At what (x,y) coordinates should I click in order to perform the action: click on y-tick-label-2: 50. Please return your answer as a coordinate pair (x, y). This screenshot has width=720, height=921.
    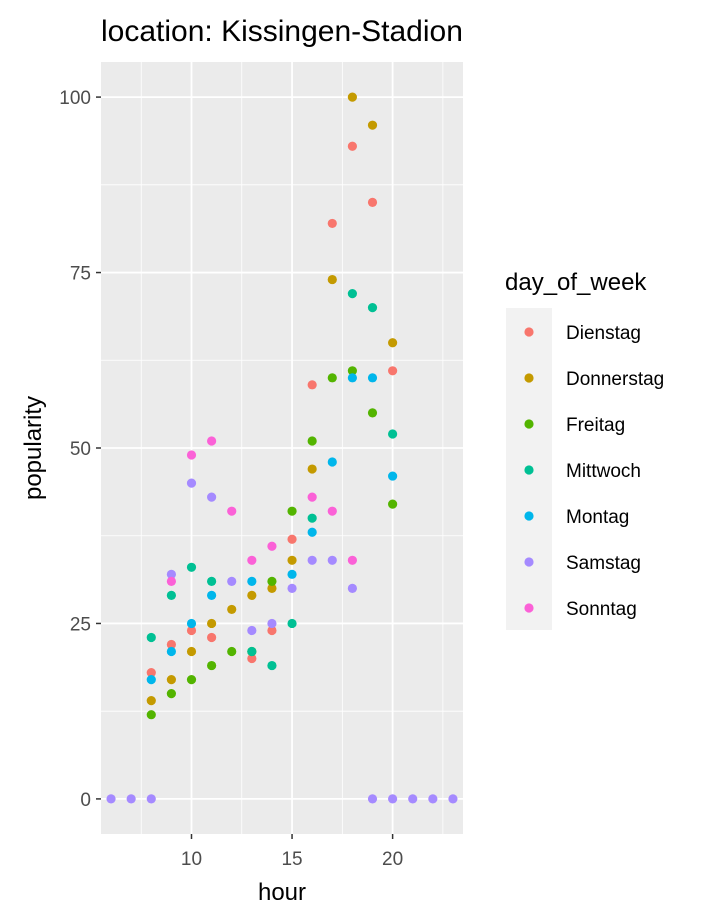
    Looking at the image, I should click on (80, 449).